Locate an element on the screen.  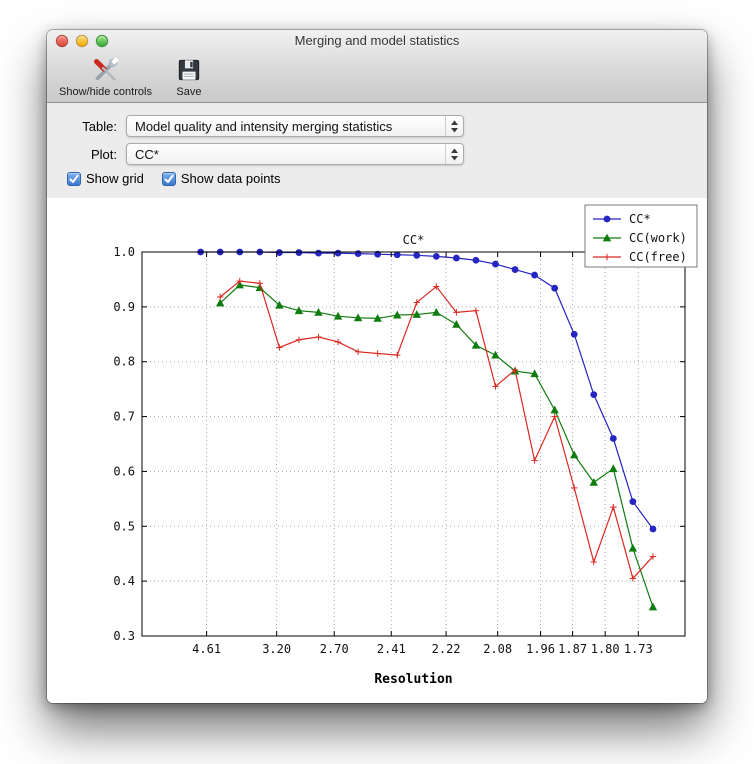
svg-text: 0.9 is located at coordinates (124, 307).